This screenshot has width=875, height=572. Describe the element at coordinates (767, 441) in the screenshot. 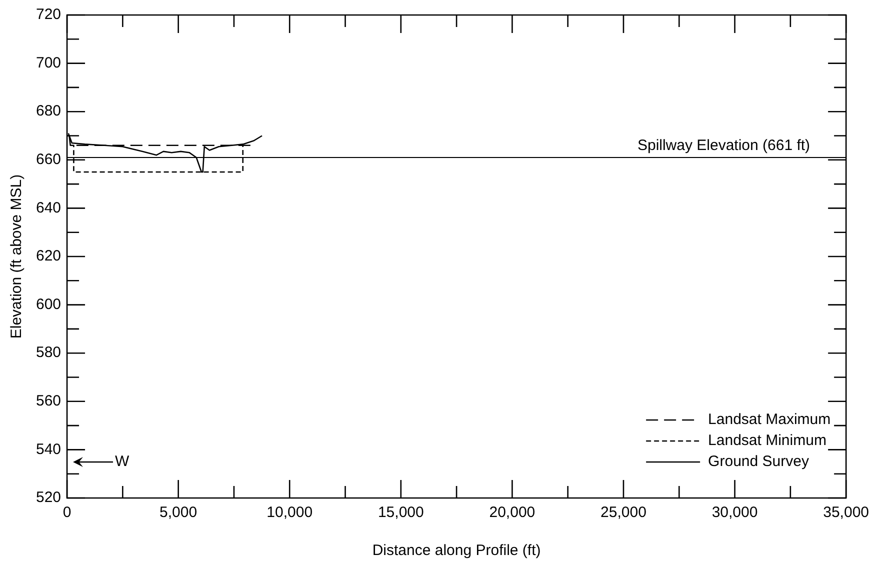

I see `legend-label: Landsat Minimum` at that location.